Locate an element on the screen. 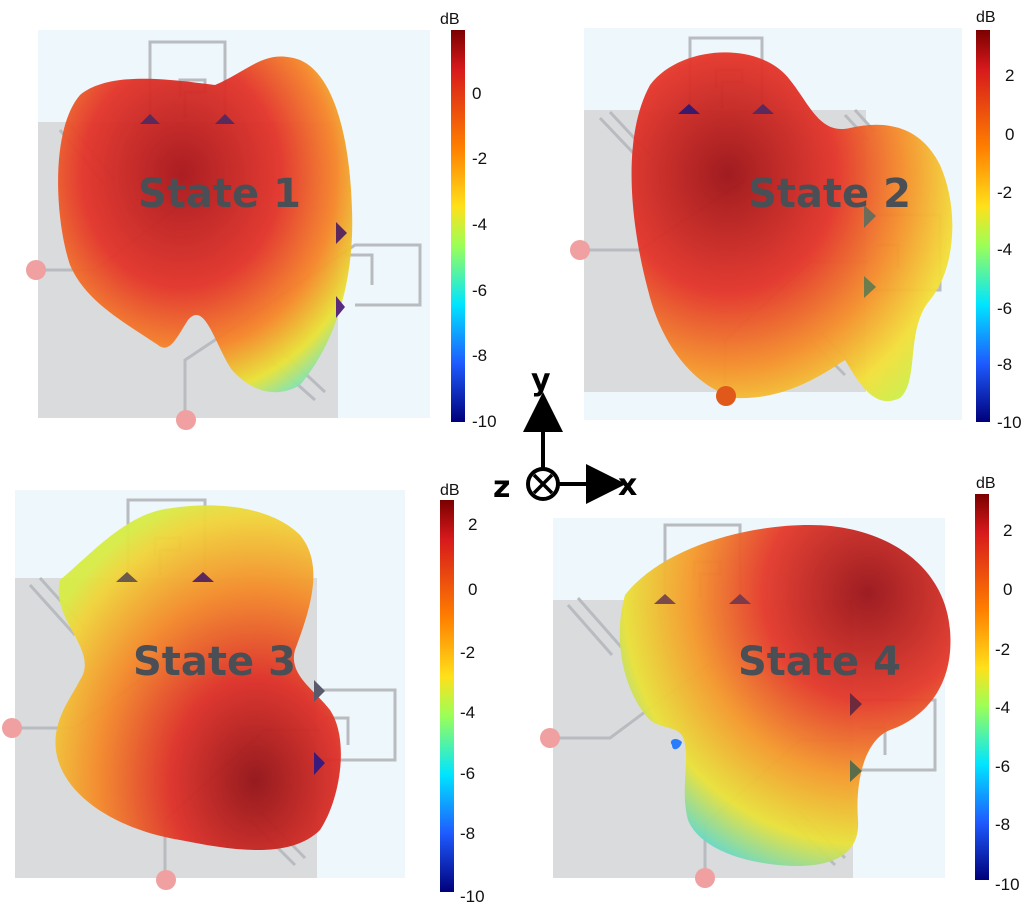 The height and width of the screenshot is (910, 1033). colorbar-4-tick: 2 is located at coordinates (1007, 530).